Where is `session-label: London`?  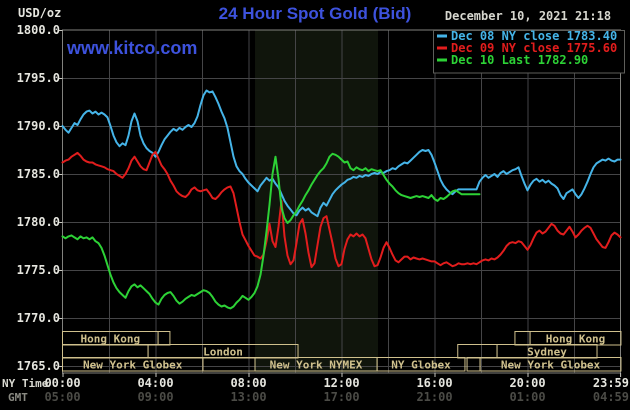
session-label: London is located at coordinates (223, 352).